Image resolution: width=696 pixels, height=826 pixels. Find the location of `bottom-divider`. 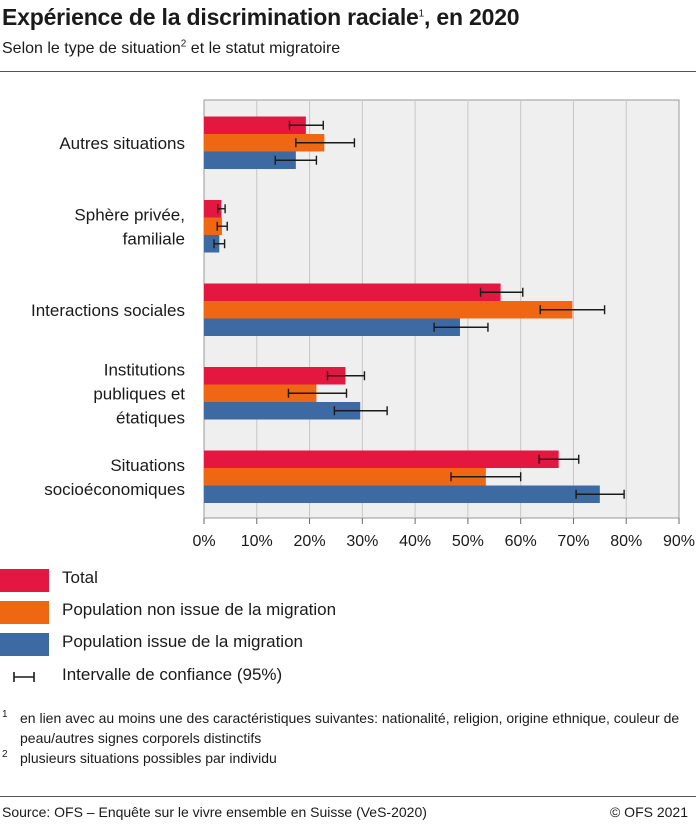

bottom-divider is located at coordinates (348, 796).